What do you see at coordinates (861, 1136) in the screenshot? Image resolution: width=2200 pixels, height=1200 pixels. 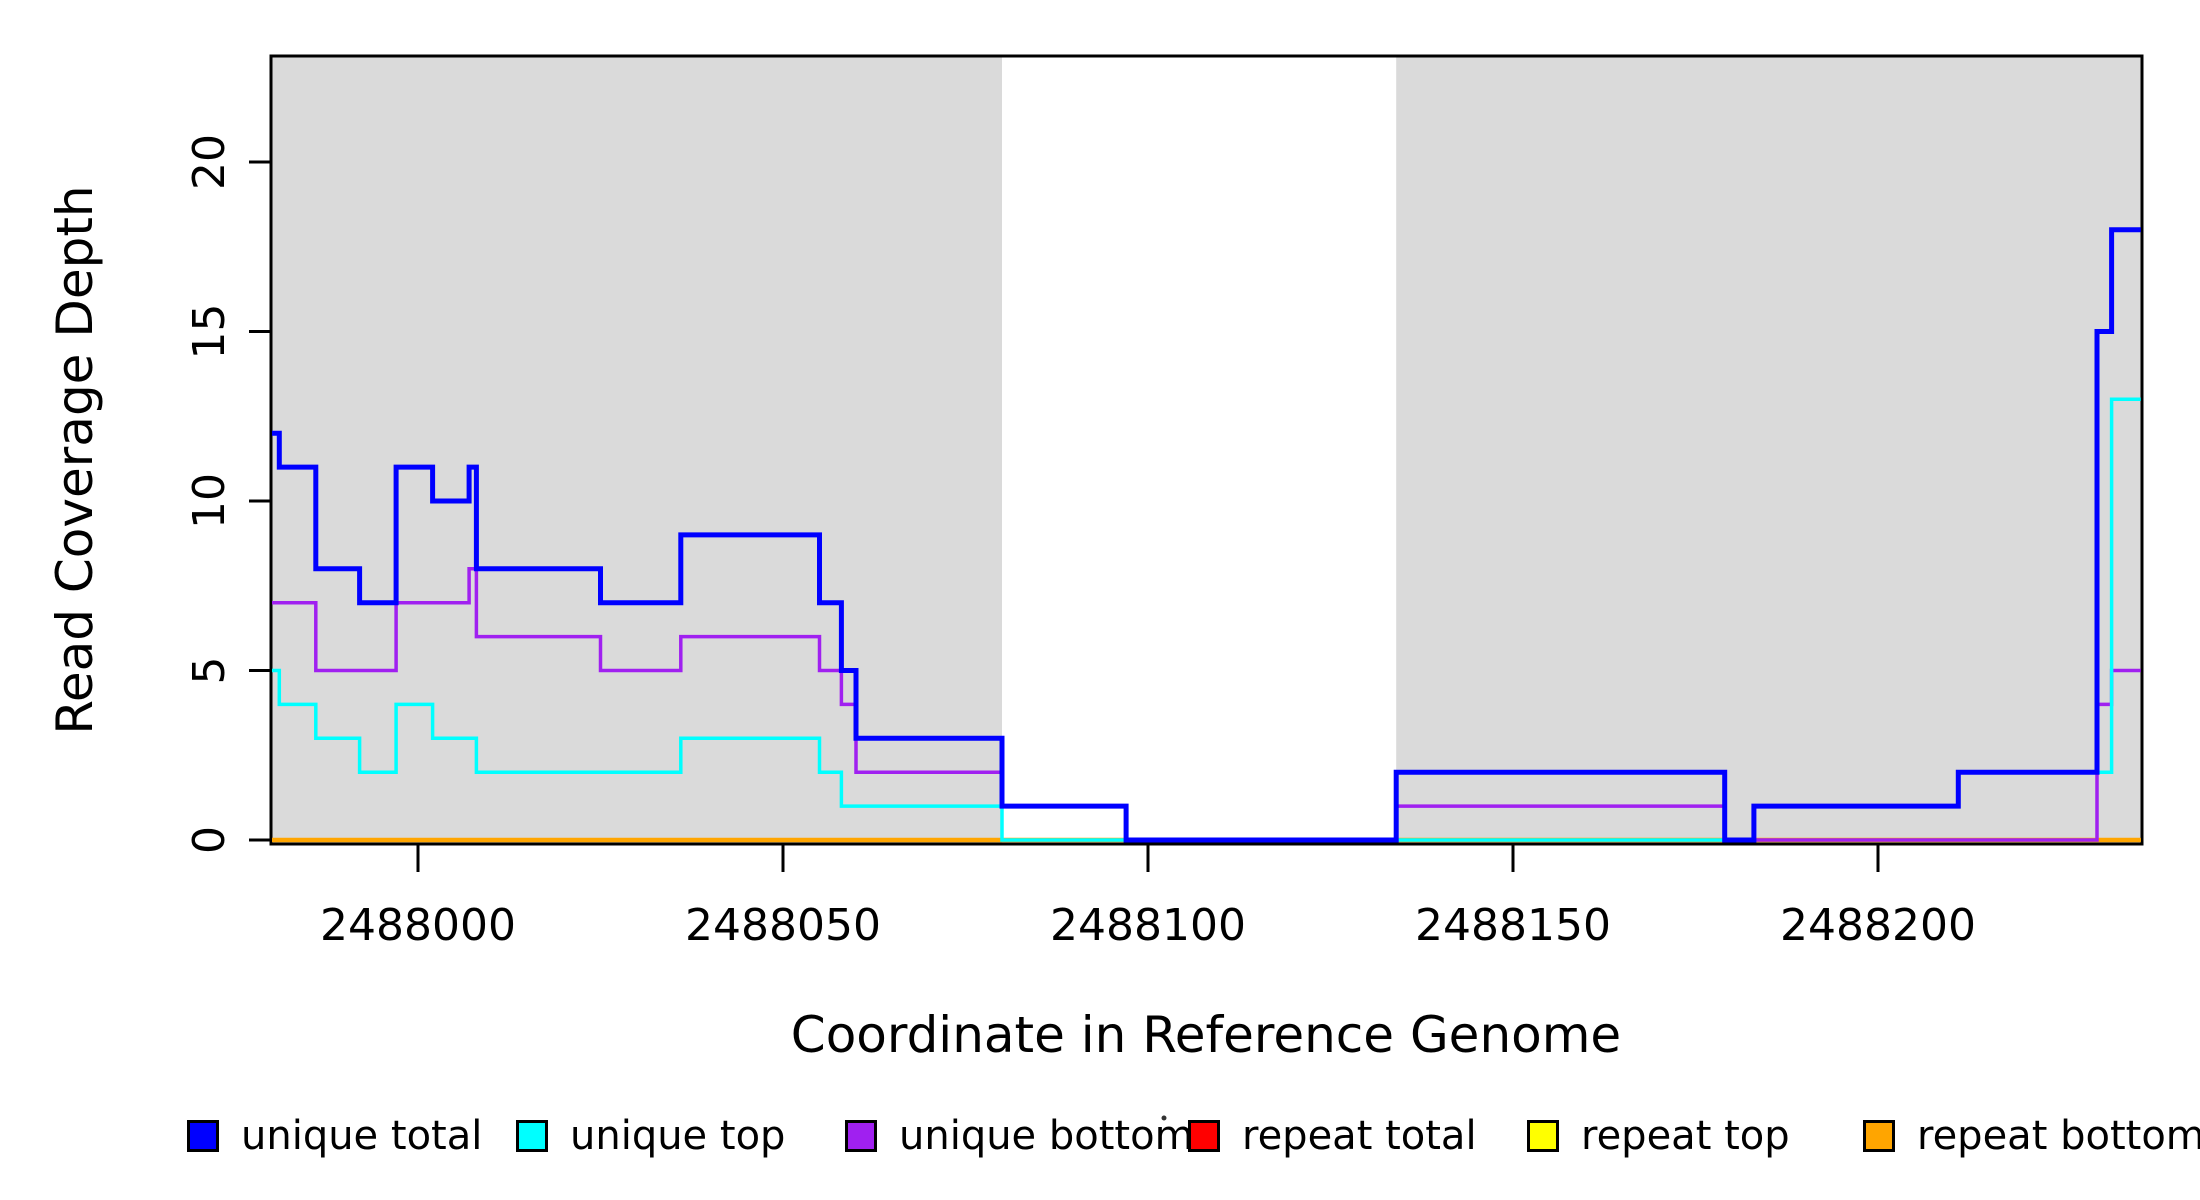 I see `legend-swatch-unique-bottom` at bounding box center [861, 1136].